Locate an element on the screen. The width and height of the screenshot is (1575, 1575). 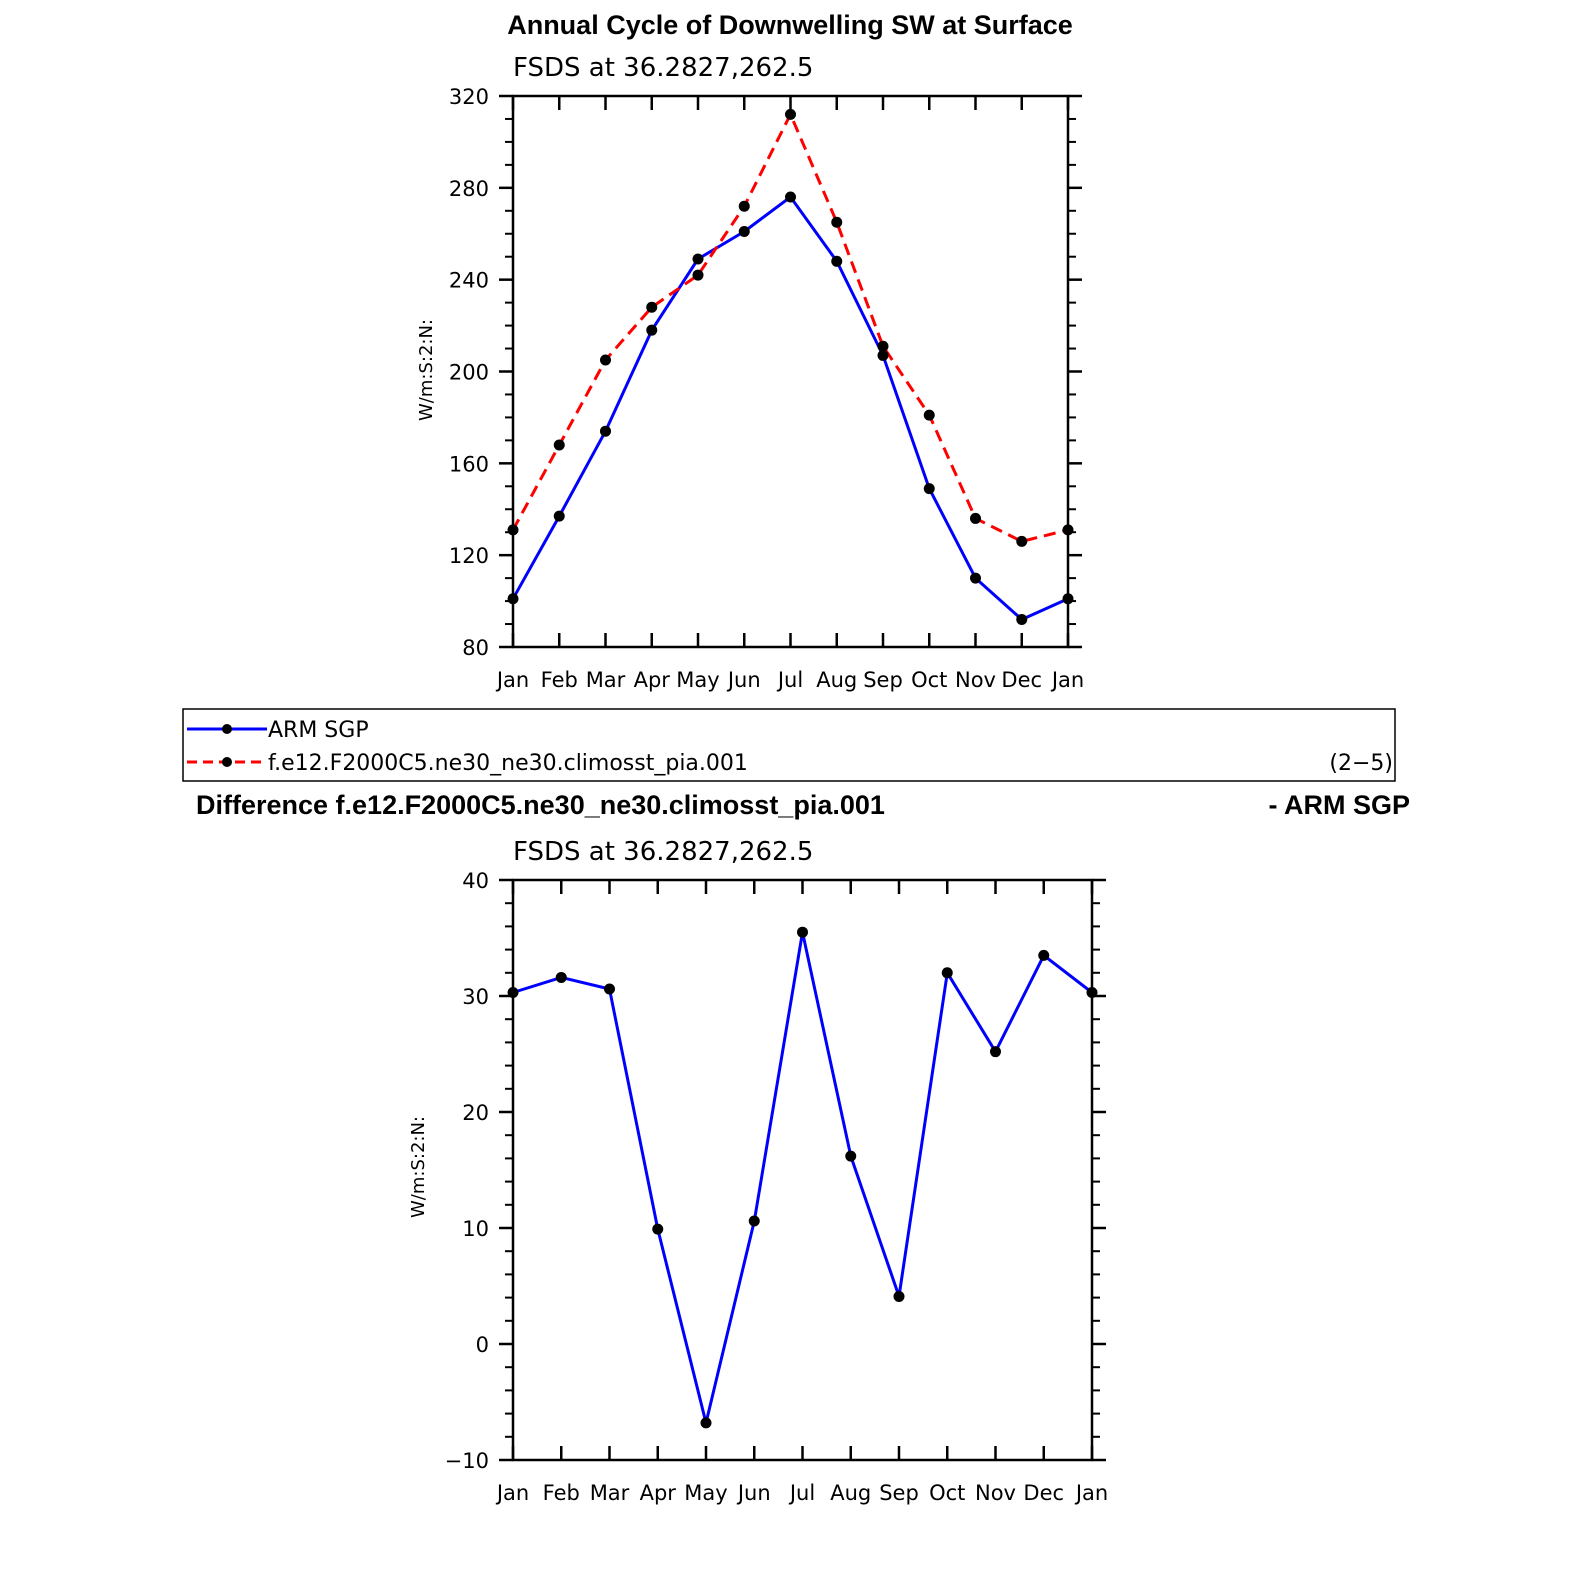
bottom-y-tick-label: 20 is located at coordinates (475, 1113).